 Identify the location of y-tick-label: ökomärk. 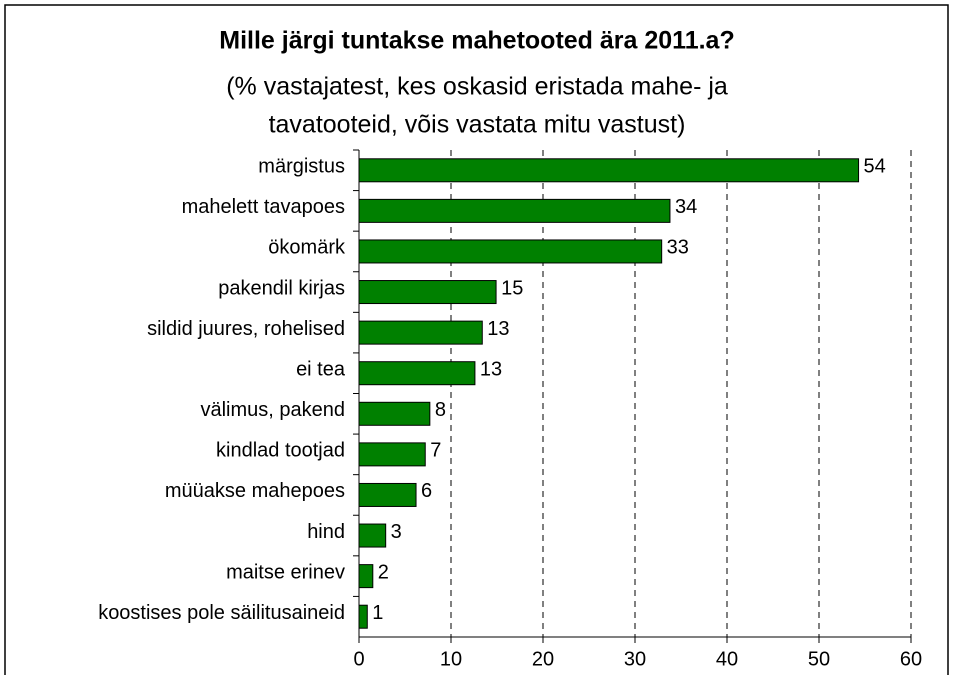
(307, 248).